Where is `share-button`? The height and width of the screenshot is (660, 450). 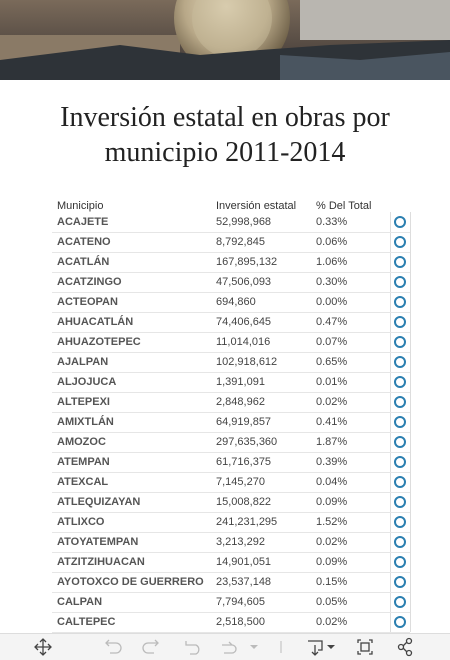 share-button is located at coordinates (405, 647).